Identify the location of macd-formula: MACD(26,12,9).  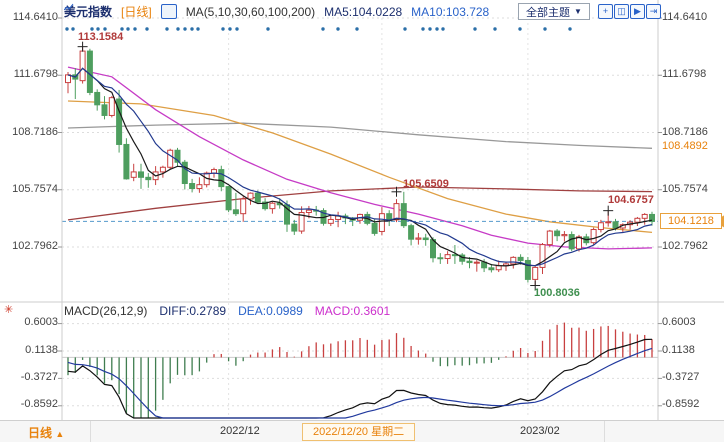
(106, 311).